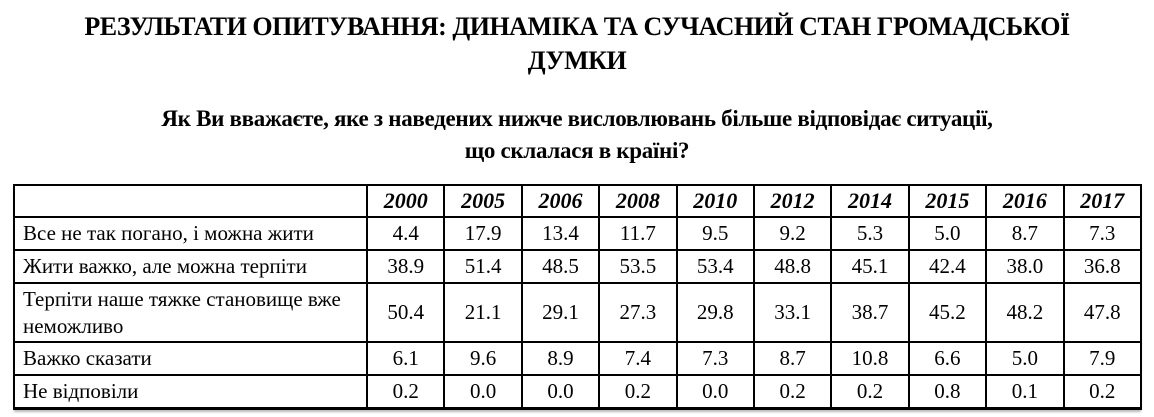 The image size is (1154, 417). What do you see at coordinates (405, 312) in the screenshot?
I see `value-cell: 50.4` at bounding box center [405, 312].